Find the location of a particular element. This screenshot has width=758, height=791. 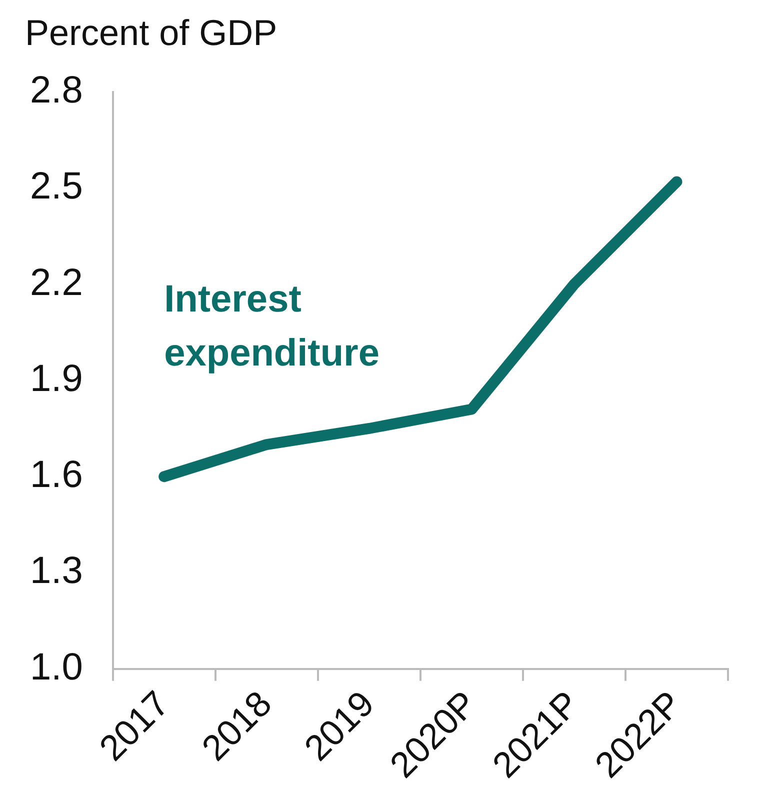

y-tick-label: 1.9 is located at coordinates (56, 379).